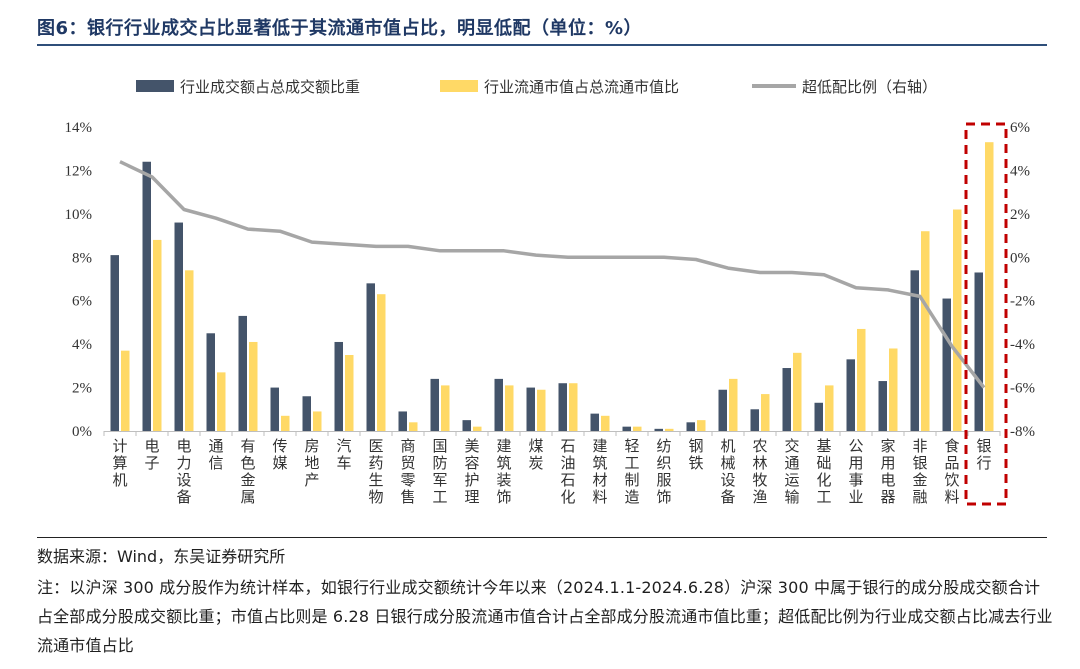 This screenshot has width=1080, height=669. I want to click on chart-title: 图6：银行行业成交占比显著低于其流通市值占比，明显低配（单位：%）, so click(340, 28).